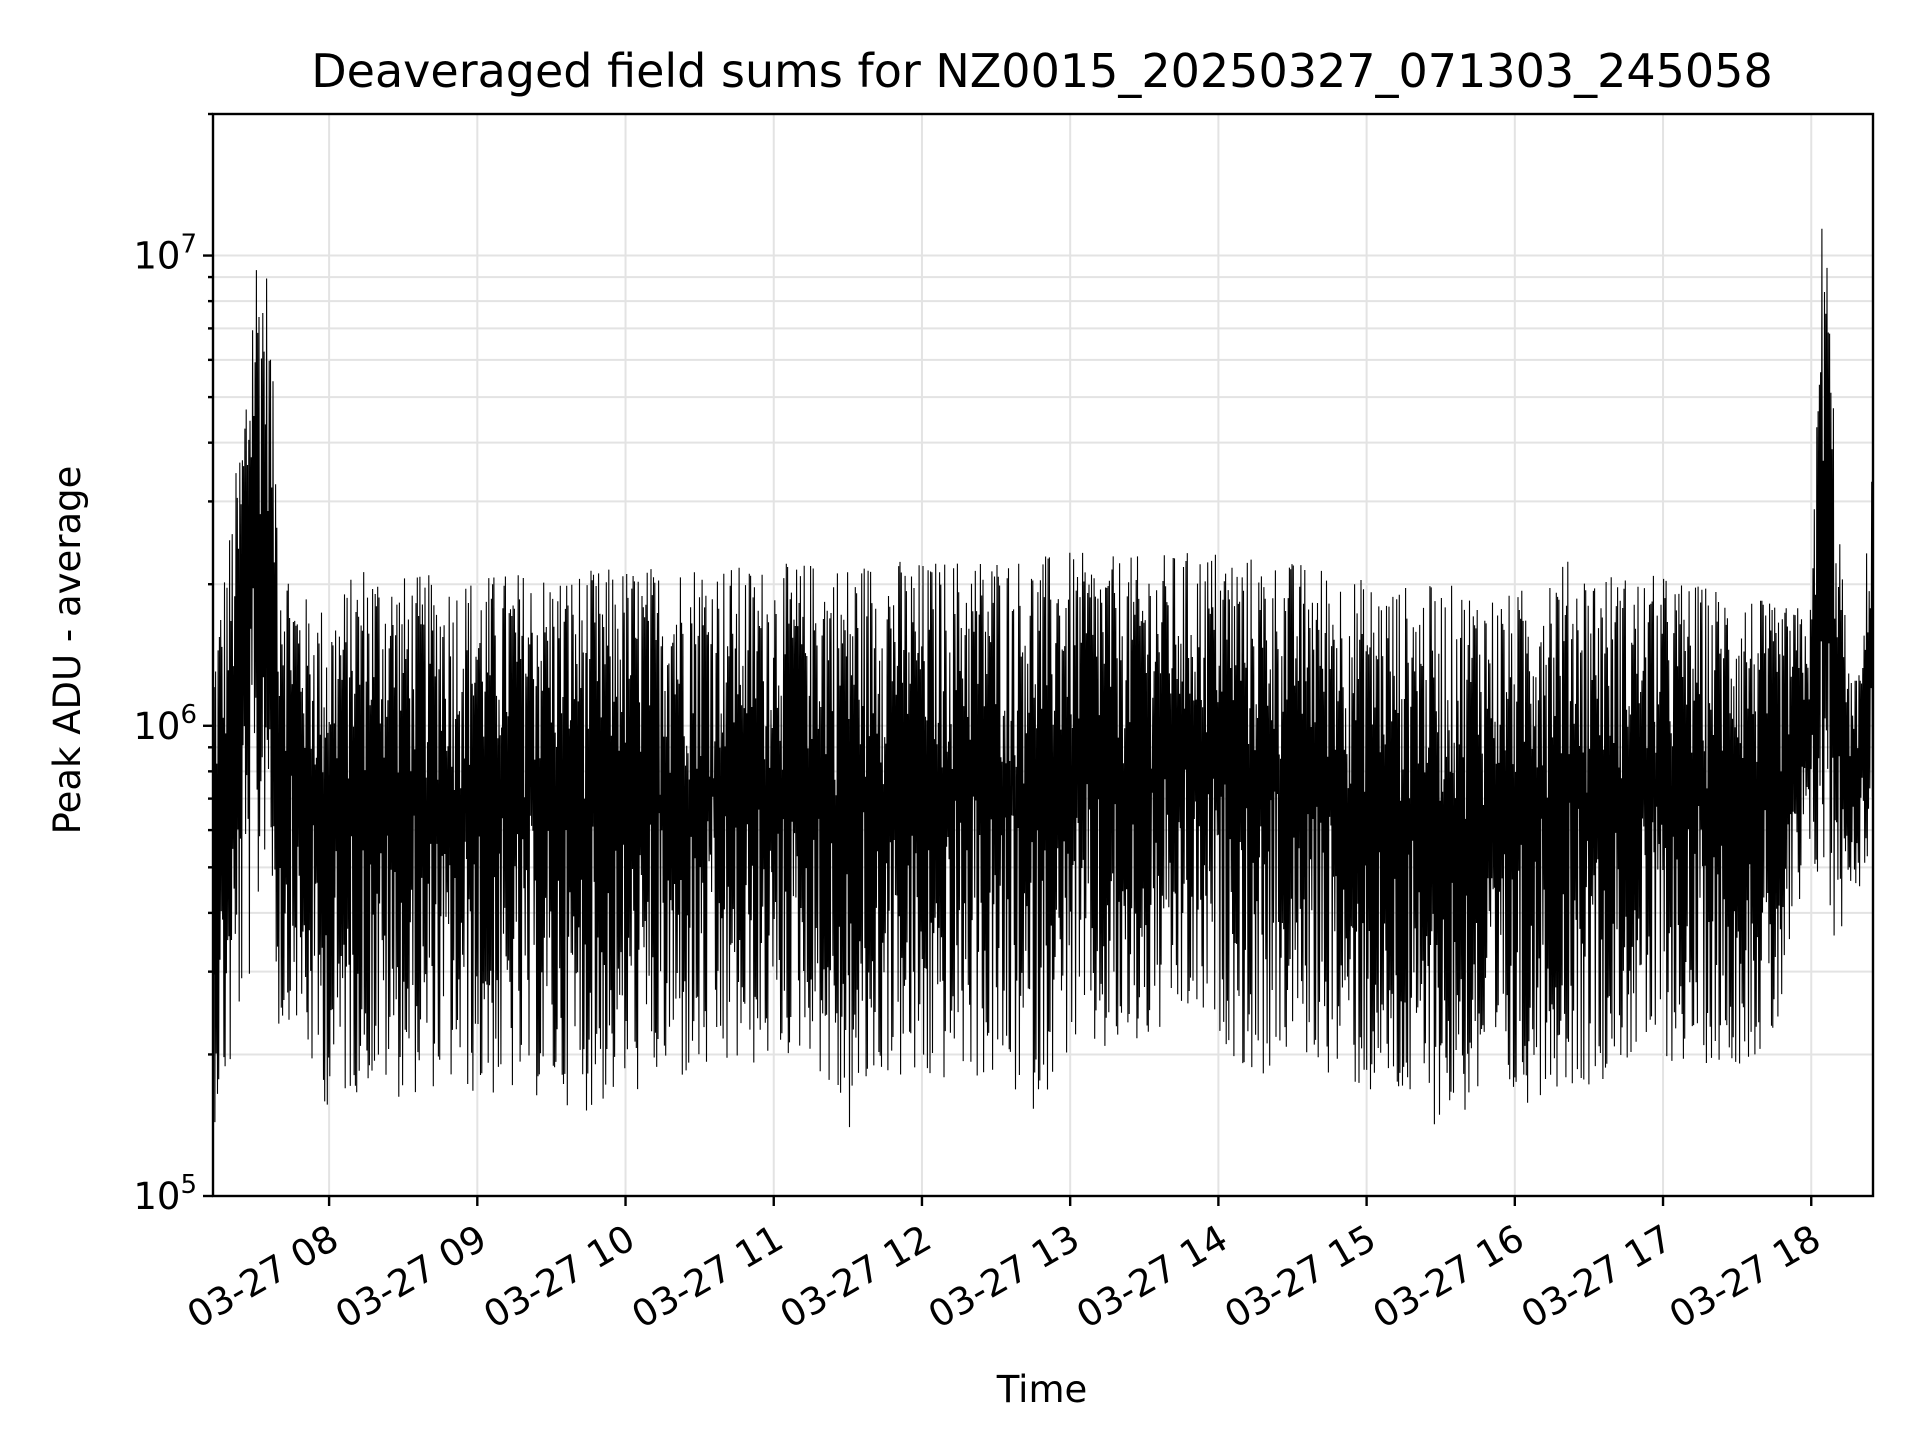 This screenshot has width=1920, height=1440. I want to click on y-tick-label: 106, so click(165, 724).